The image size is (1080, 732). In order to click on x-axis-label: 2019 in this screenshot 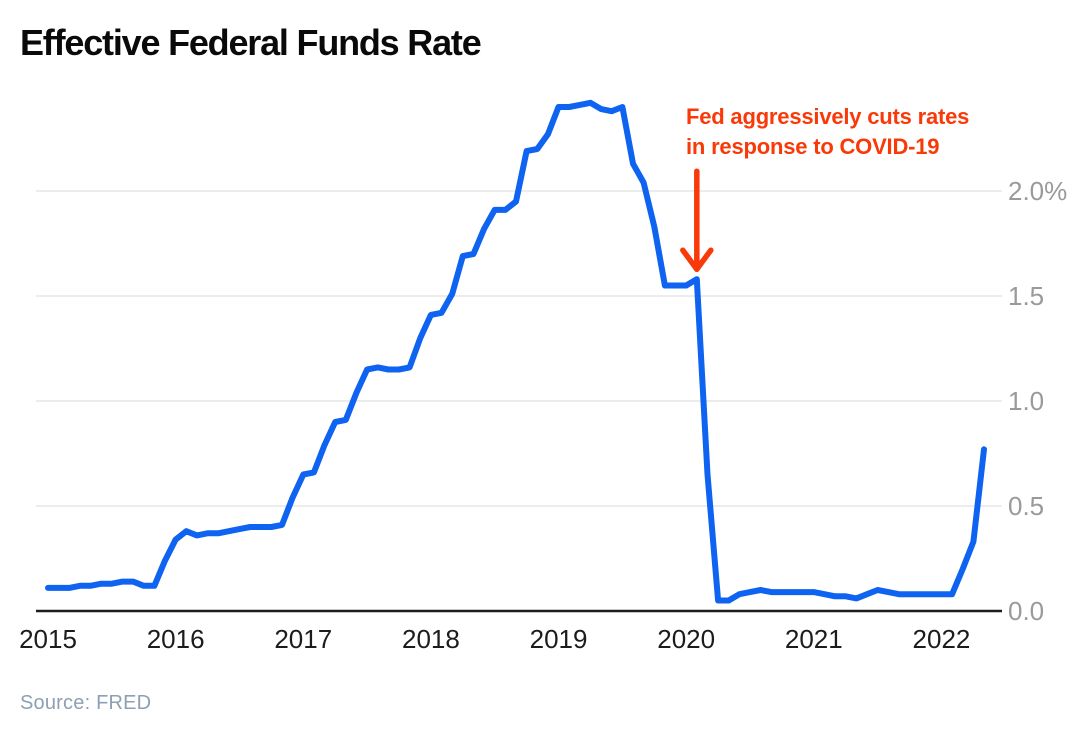, I will do `click(559, 639)`.